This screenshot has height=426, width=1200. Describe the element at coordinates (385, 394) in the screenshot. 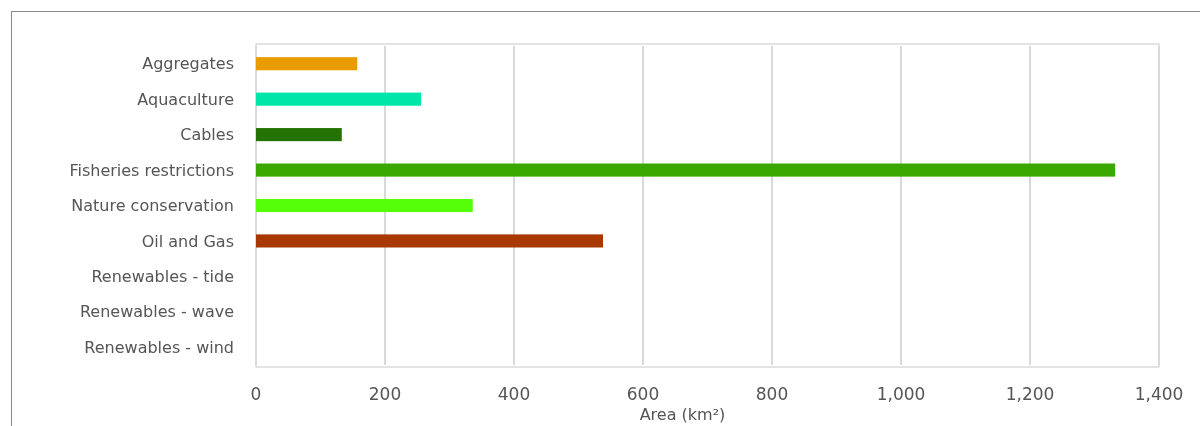

I see `x-tick-label: 200` at that location.